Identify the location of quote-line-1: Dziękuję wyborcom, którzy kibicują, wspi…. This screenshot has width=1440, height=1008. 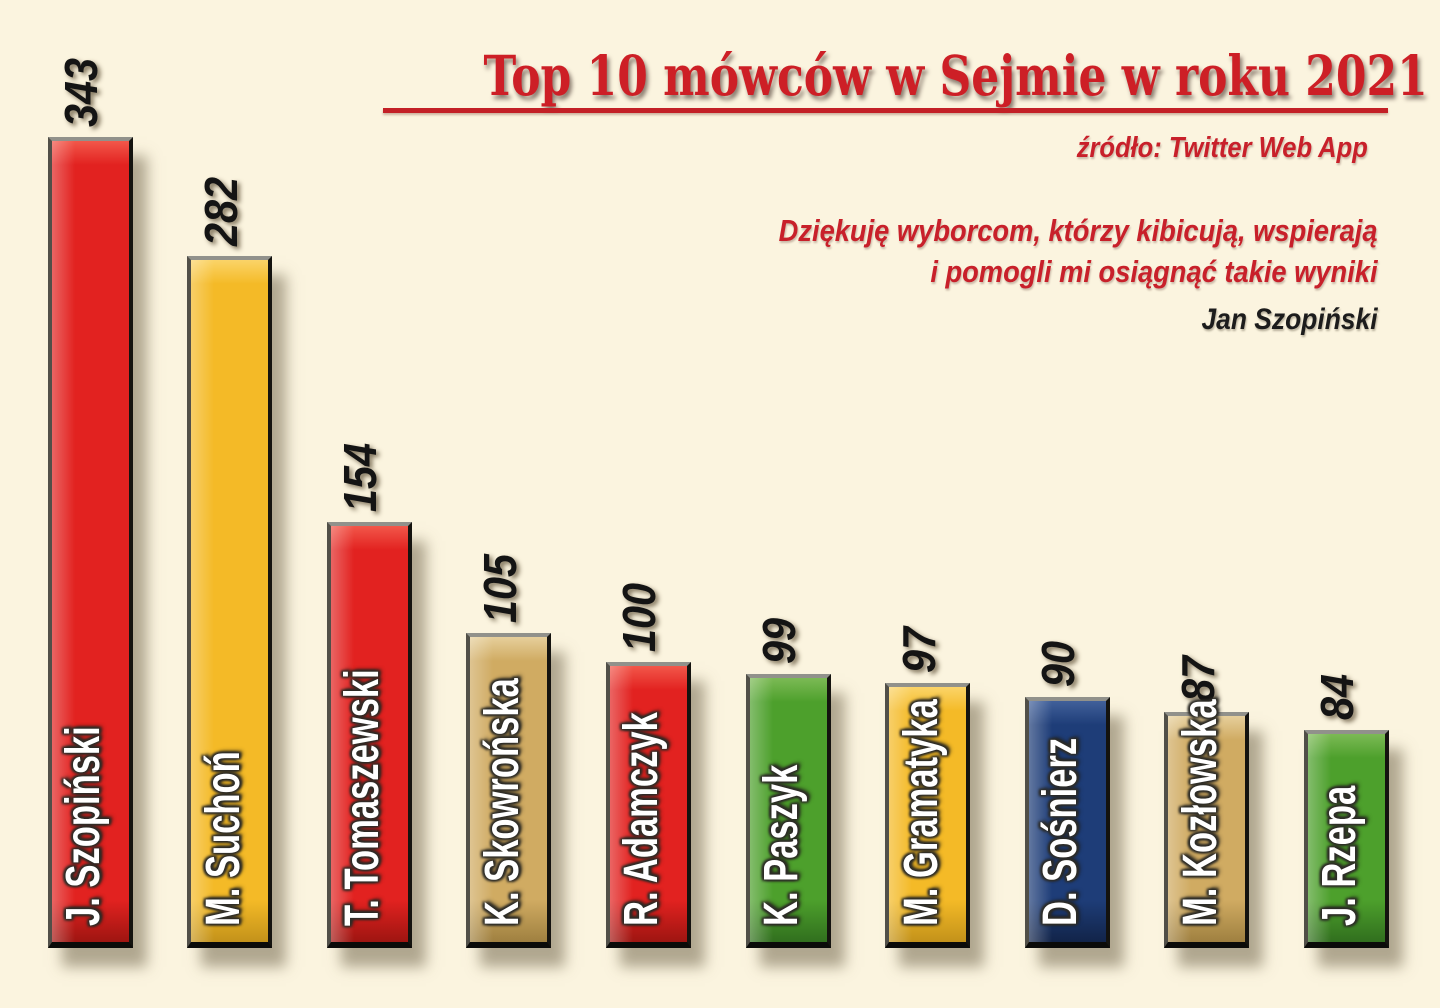
(1078, 230).